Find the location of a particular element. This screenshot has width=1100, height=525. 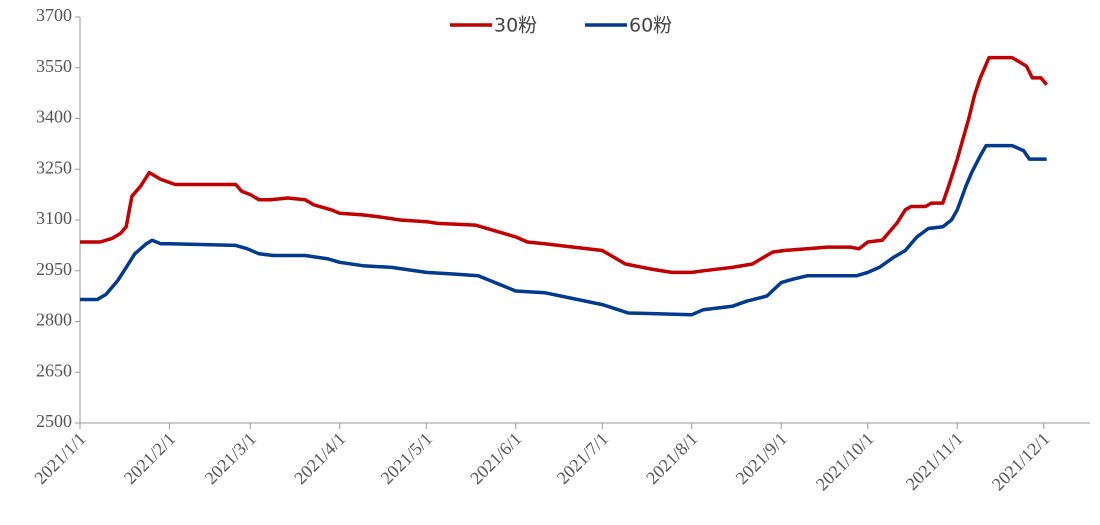

x-tick-label: 2021/3/1 is located at coordinates (230, 458).